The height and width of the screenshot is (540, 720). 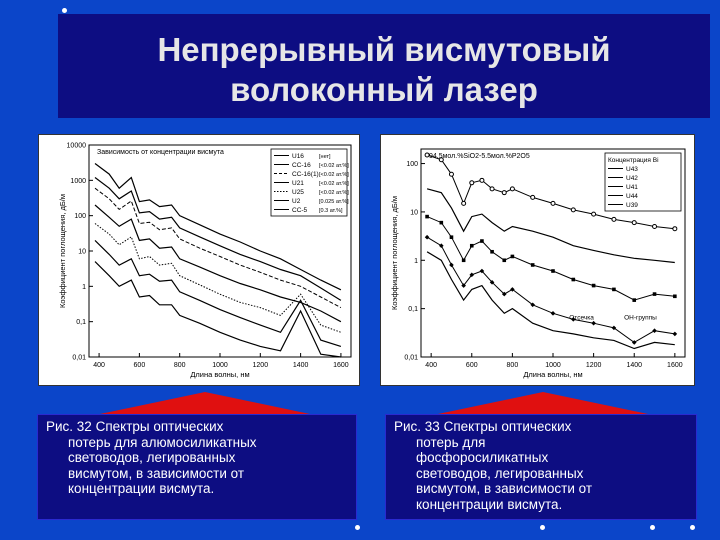 I want to click on x-axis-label: Длина волны, нм, so click(x=219, y=374).